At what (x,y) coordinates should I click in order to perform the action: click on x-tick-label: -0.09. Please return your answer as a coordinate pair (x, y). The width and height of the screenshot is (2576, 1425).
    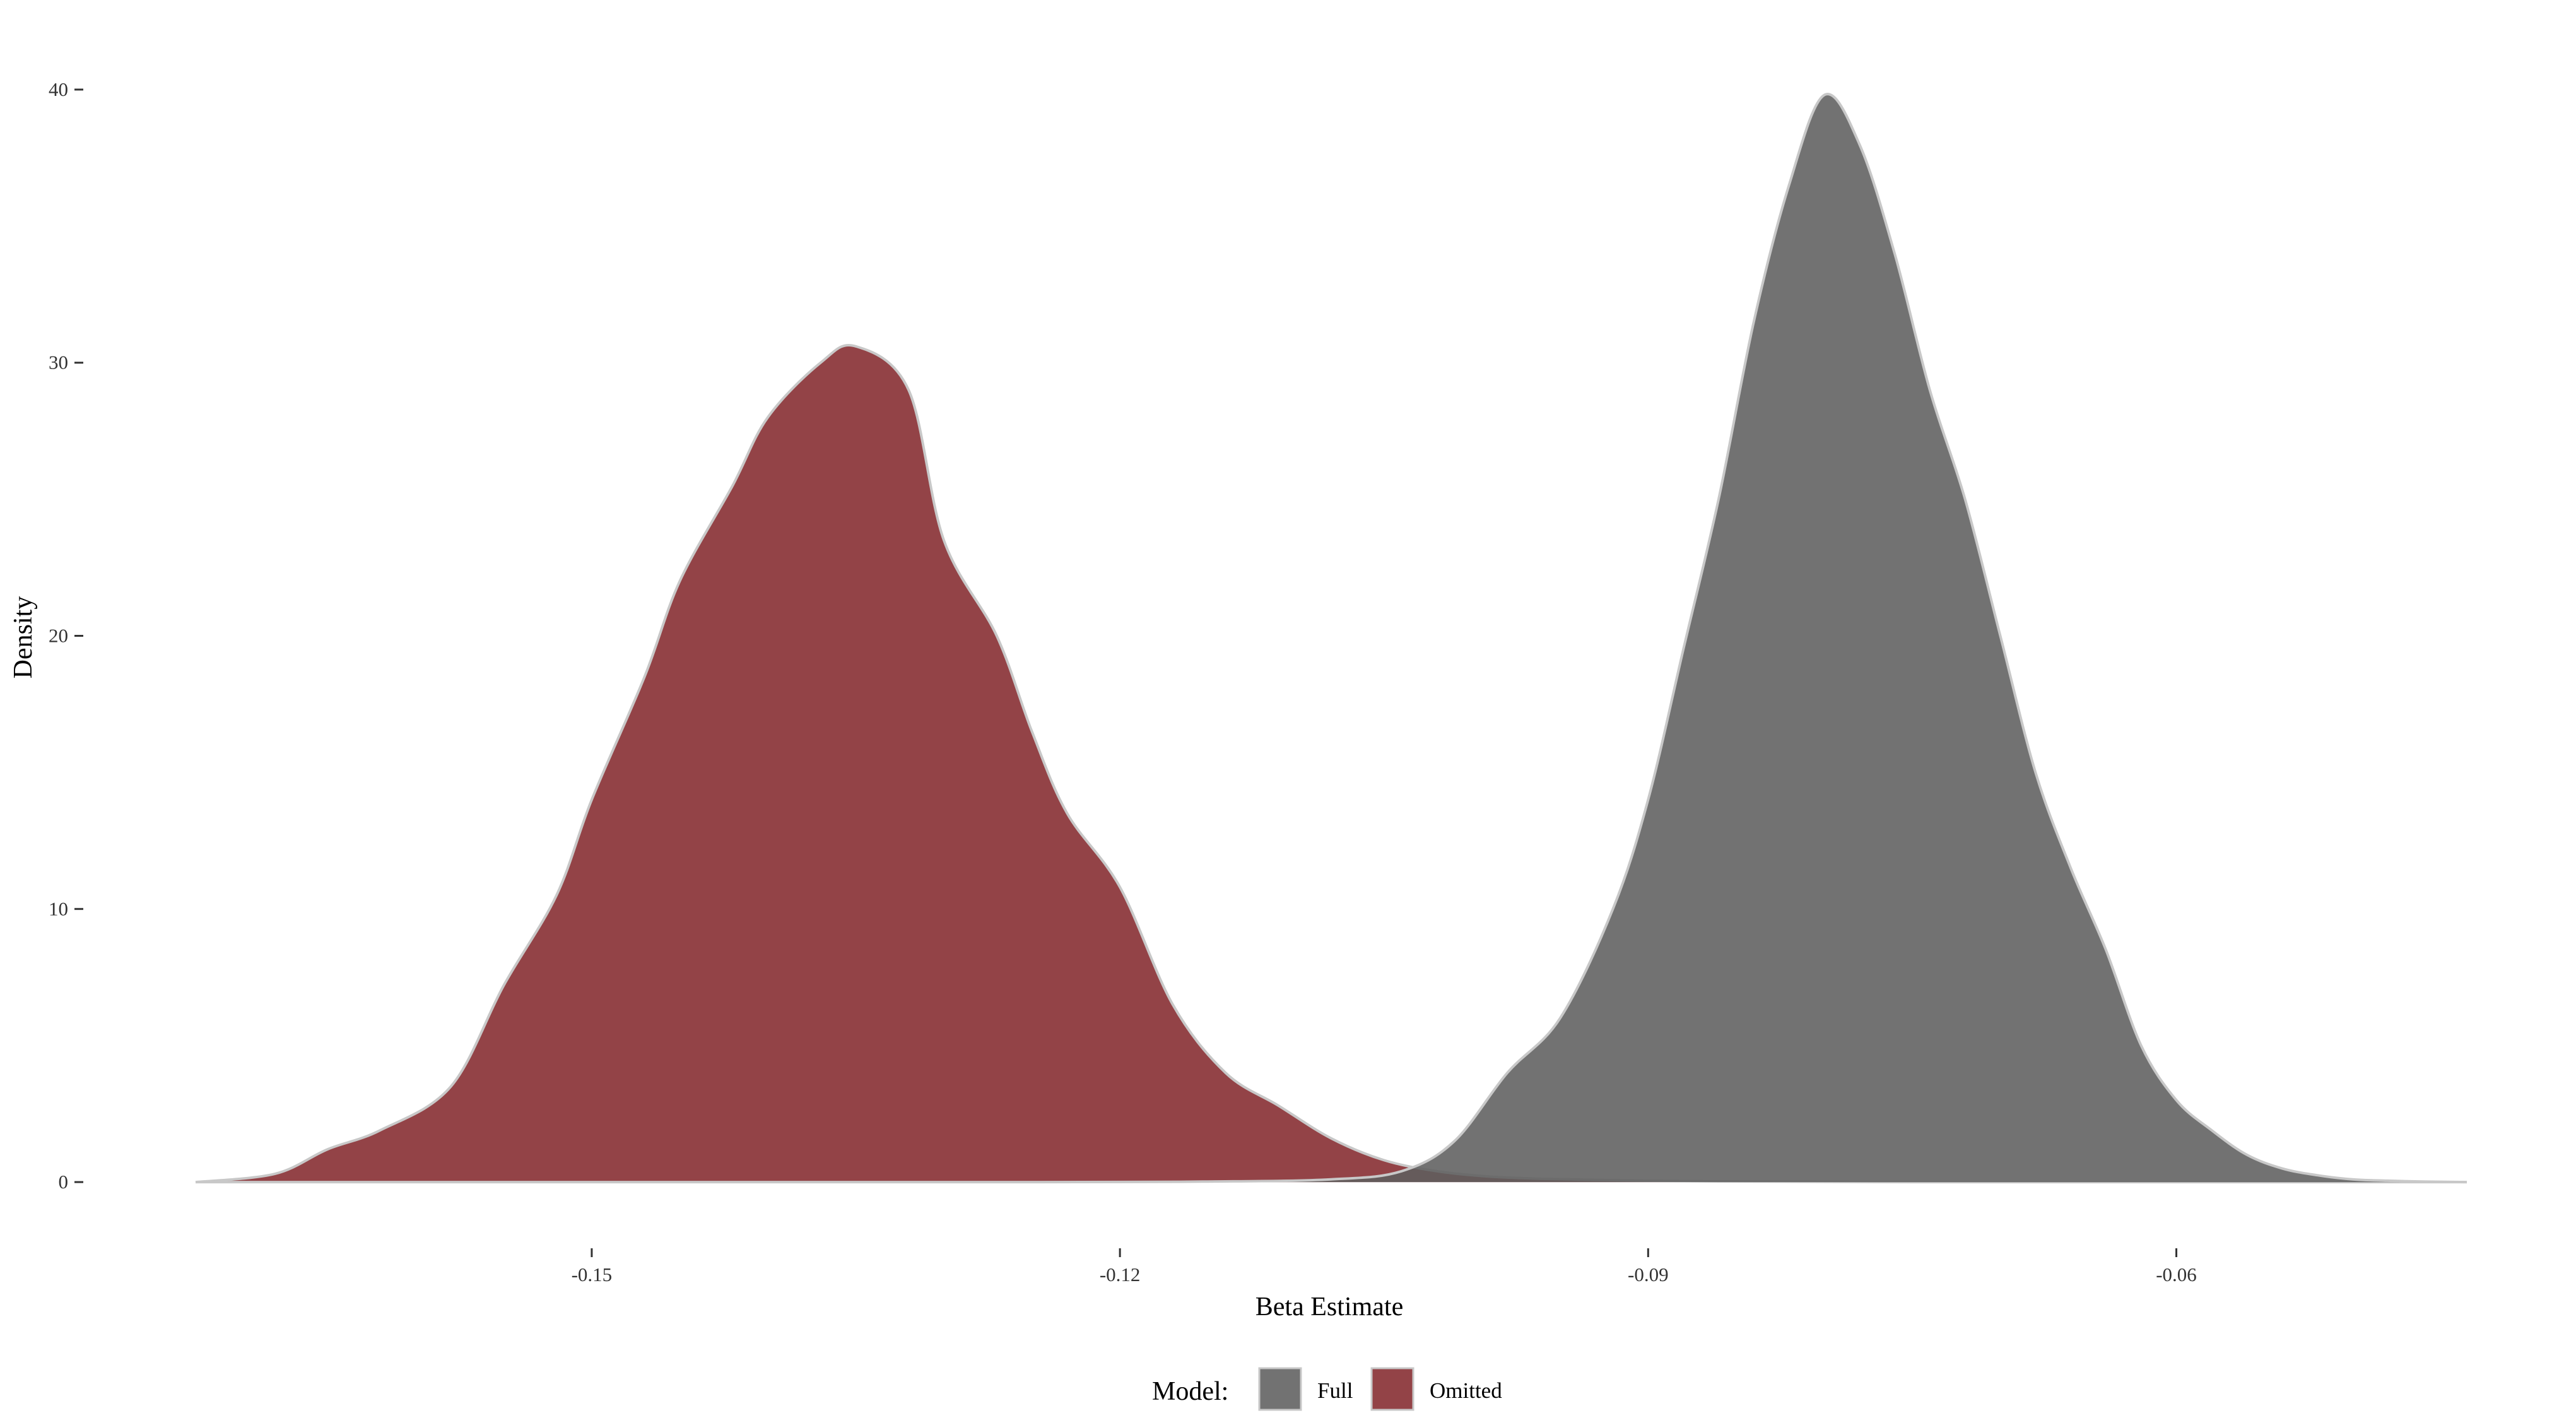
    Looking at the image, I should click on (1648, 1274).